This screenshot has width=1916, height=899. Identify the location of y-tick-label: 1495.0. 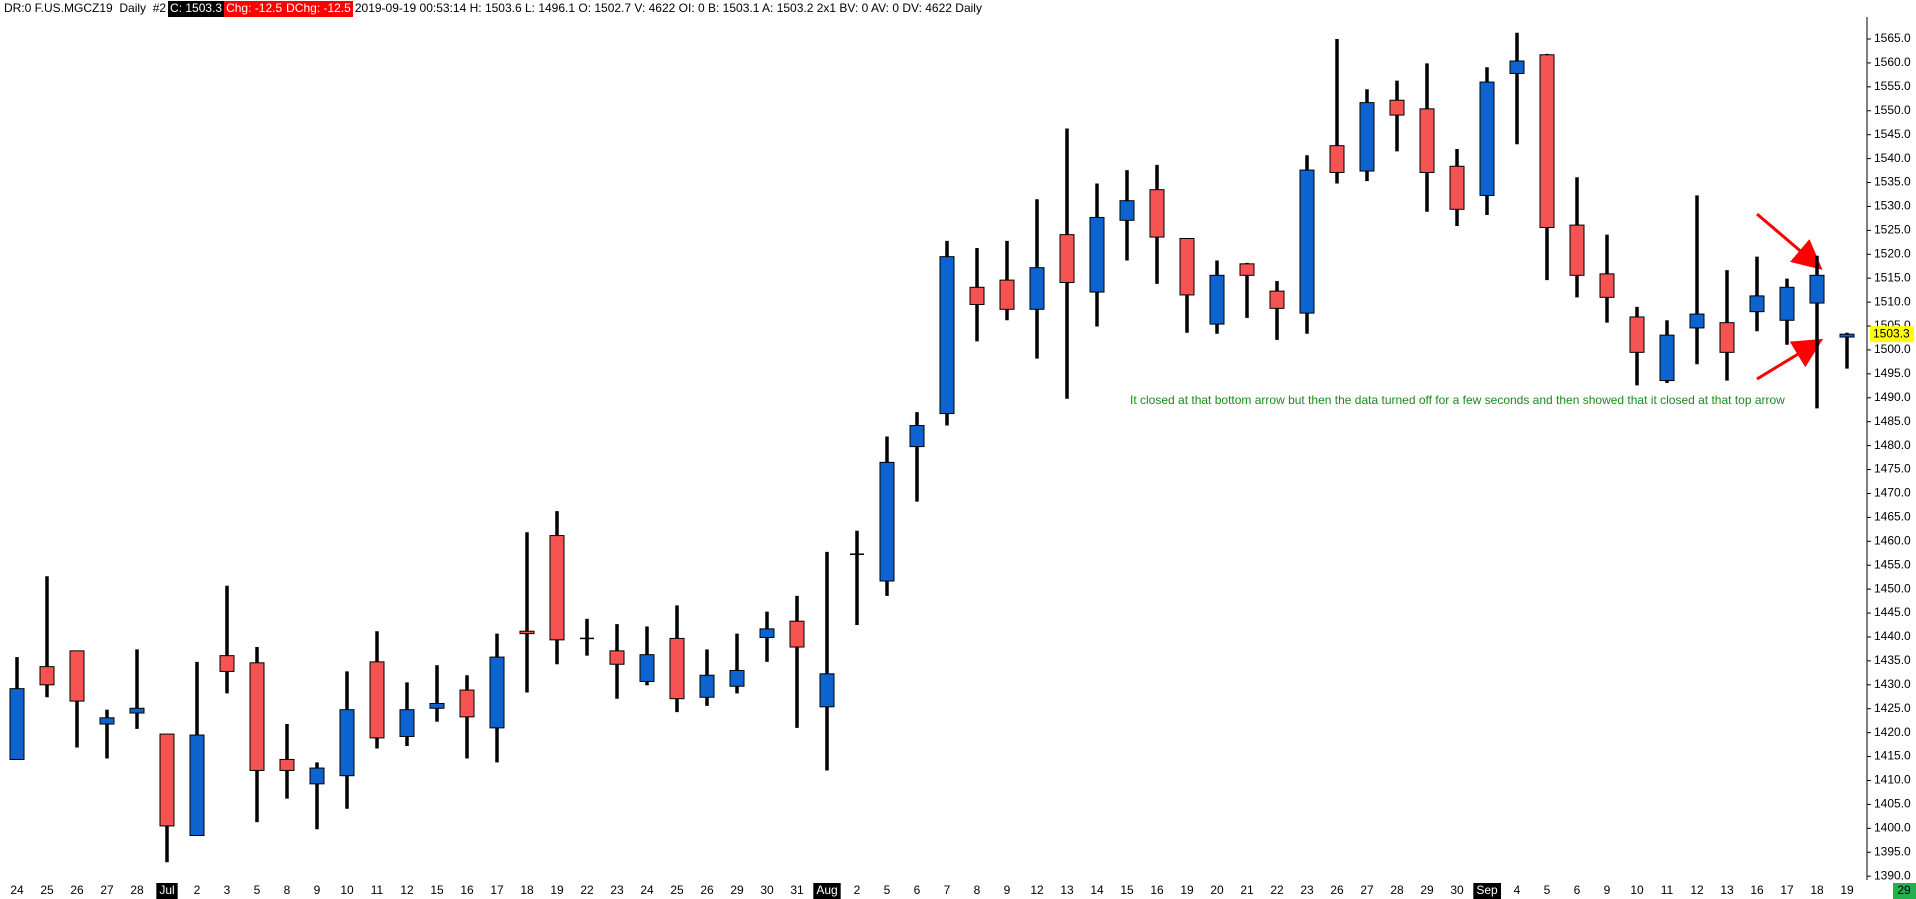
(1892, 373).